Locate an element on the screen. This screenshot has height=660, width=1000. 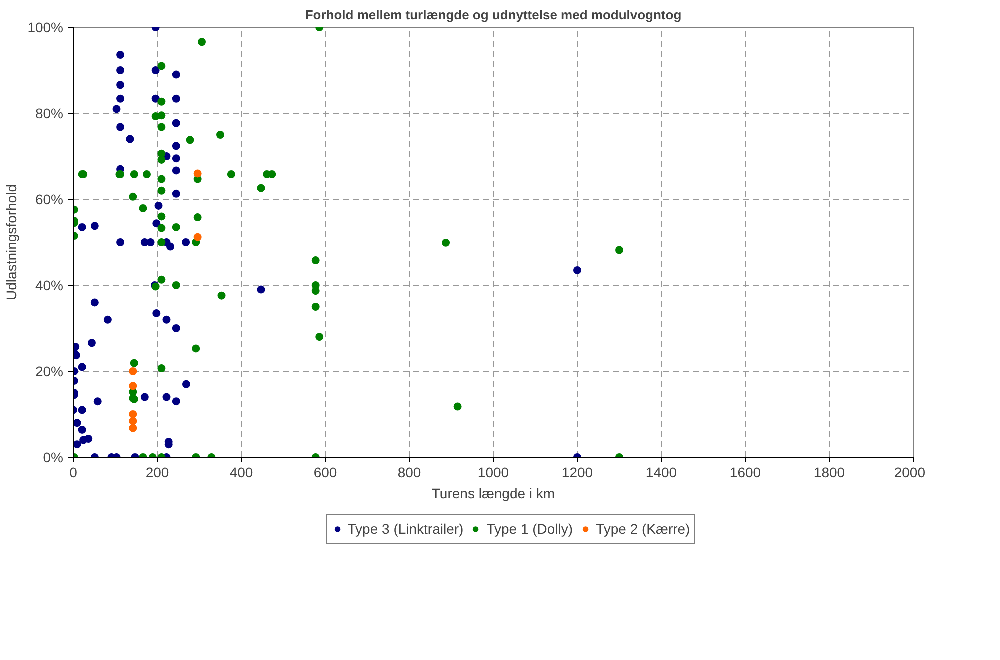
y-tick-label: 40% is located at coordinates (49, 286).